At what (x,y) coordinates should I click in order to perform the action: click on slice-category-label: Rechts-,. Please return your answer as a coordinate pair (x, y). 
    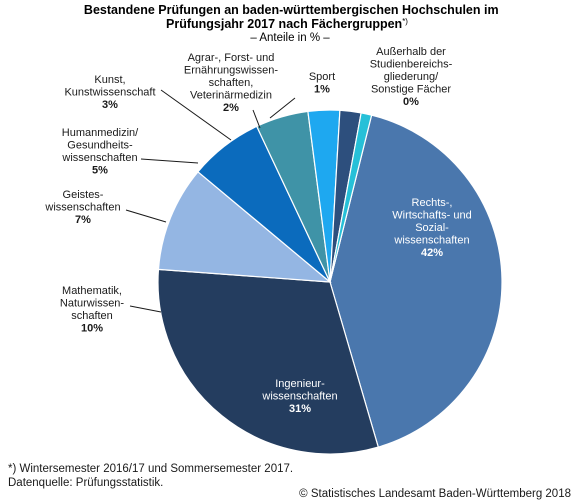
    Looking at the image, I should click on (432, 203).